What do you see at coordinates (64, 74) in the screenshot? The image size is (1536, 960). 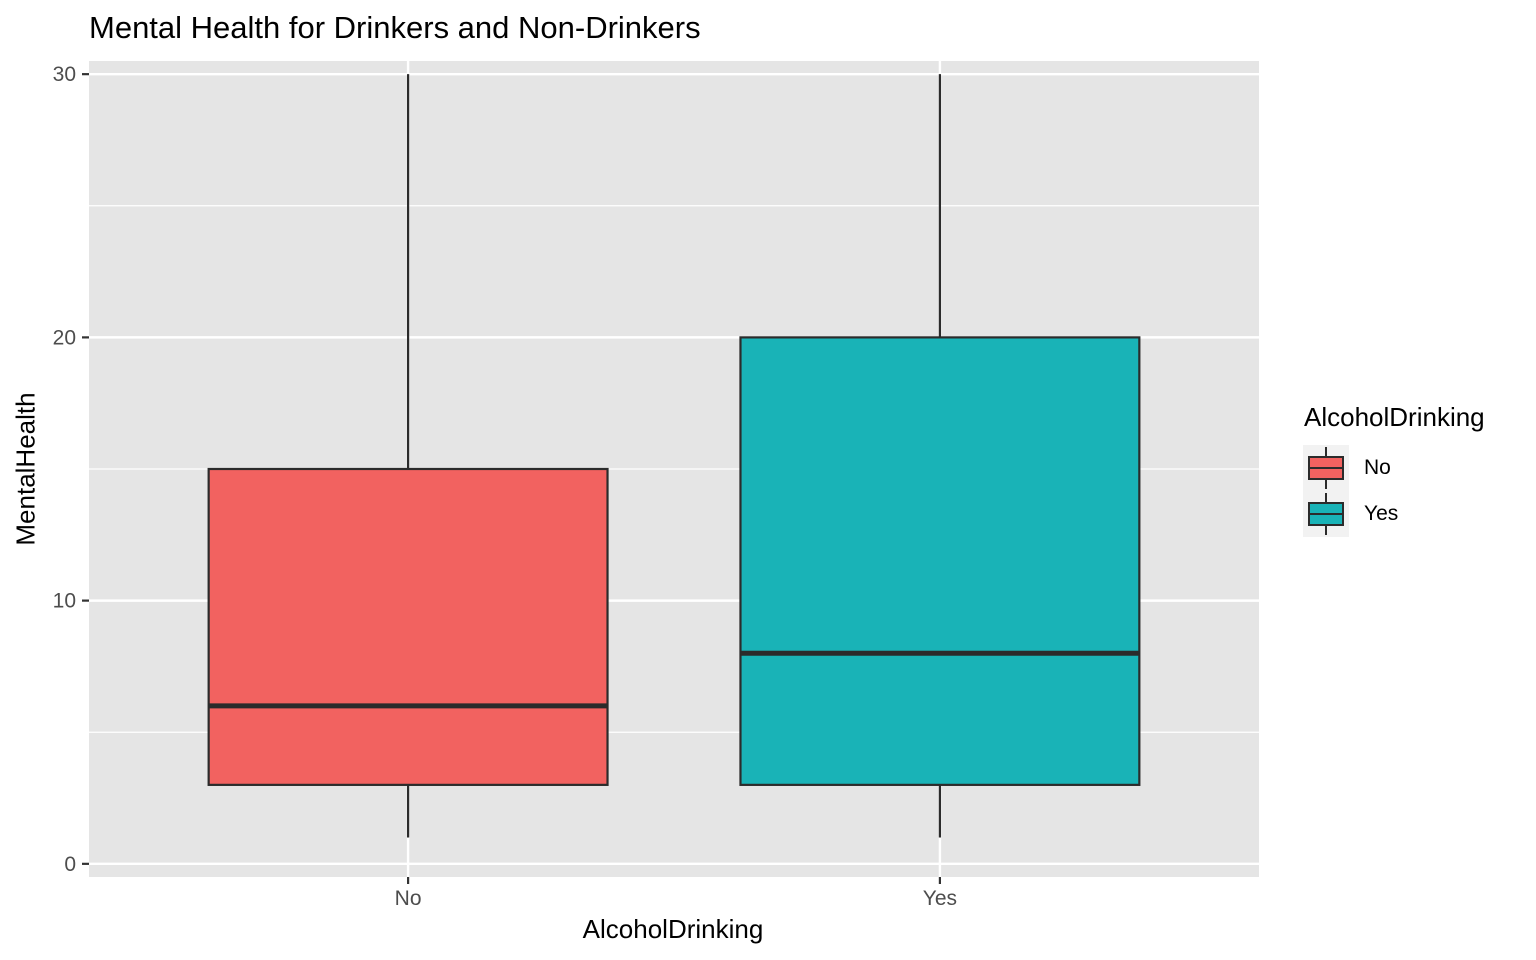 I see `y-tick-label: 30` at bounding box center [64, 74].